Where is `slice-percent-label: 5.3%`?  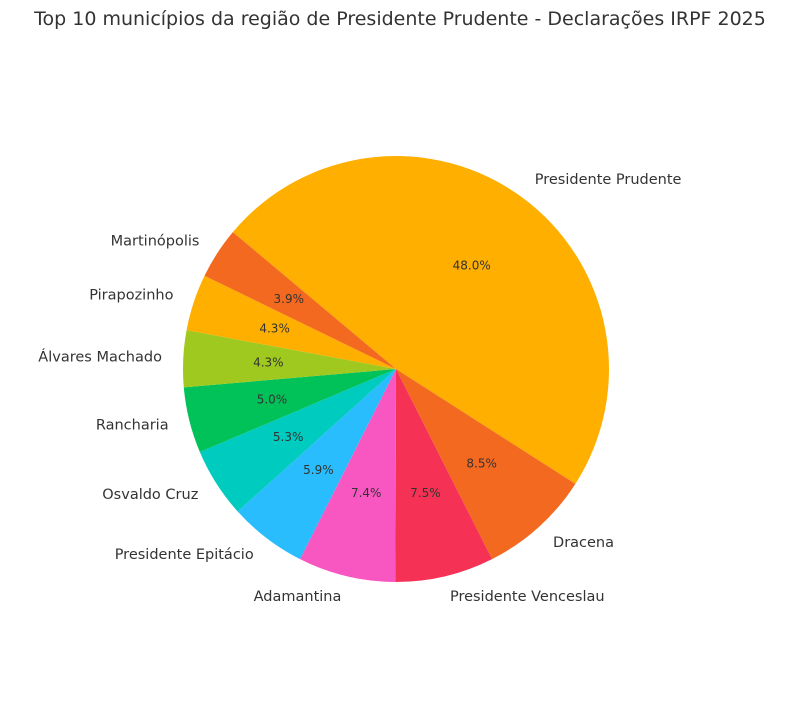
slice-percent-label: 5.3% is located at coordinates (288, 437).